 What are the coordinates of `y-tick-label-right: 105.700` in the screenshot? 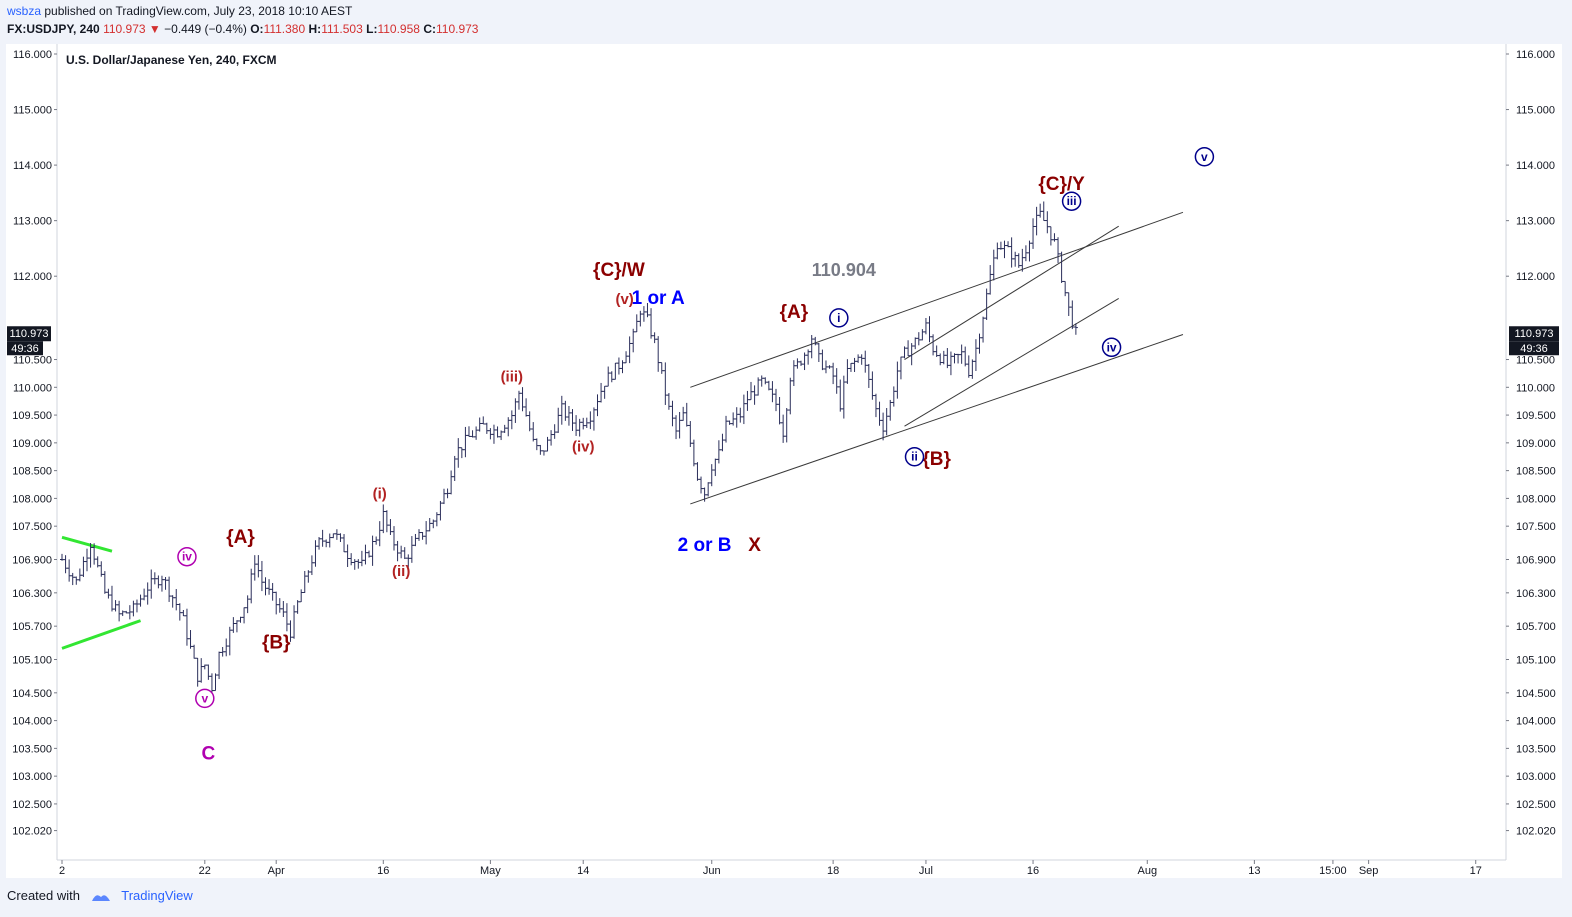 It's located at (1536, 627).